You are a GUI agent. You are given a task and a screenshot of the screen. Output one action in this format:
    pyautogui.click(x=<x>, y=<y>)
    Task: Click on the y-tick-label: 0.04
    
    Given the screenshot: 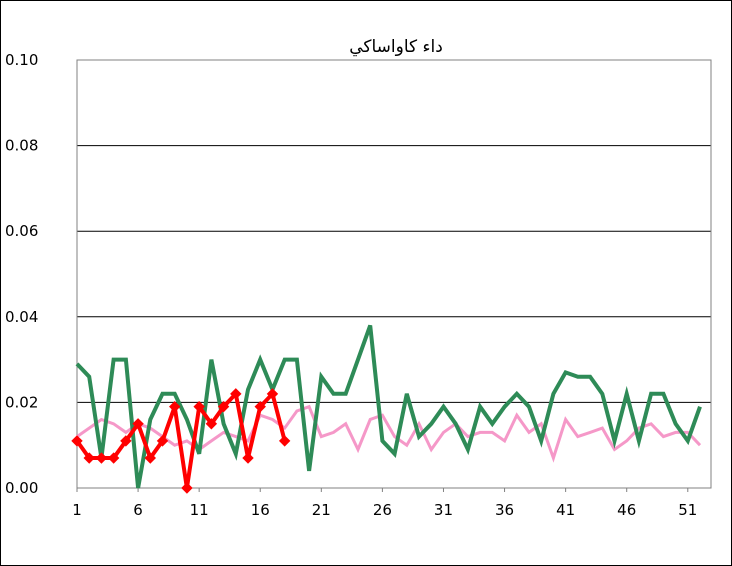 What is the action you would take?
    pyautogui.click(x=21, y=317)
    